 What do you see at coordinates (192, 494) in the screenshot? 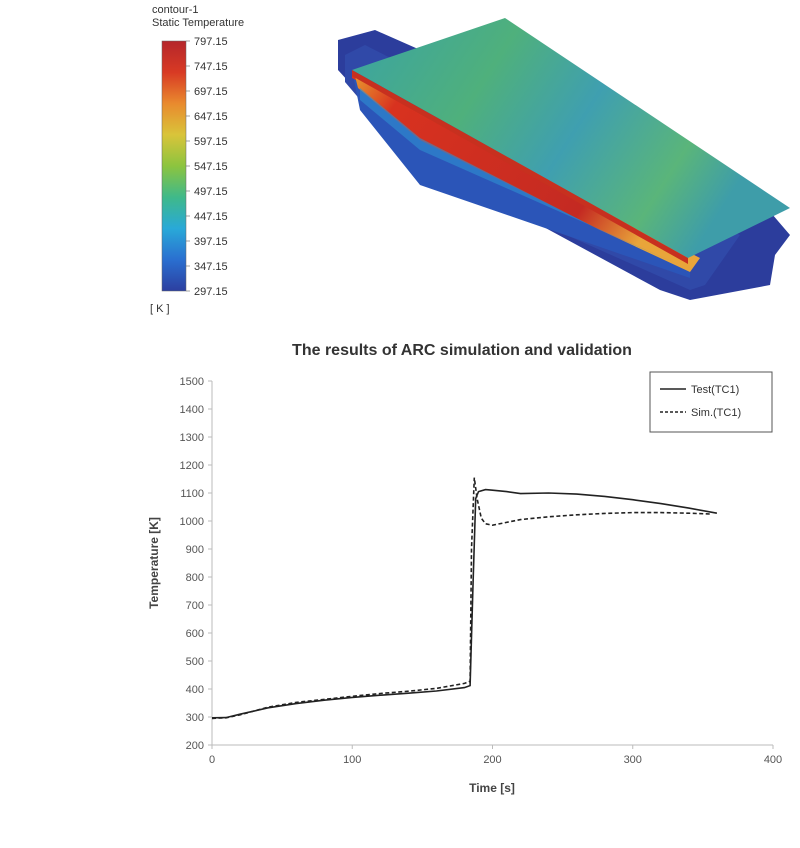
I see `y-tick-label: 1100` at bounding box center [192, 494].